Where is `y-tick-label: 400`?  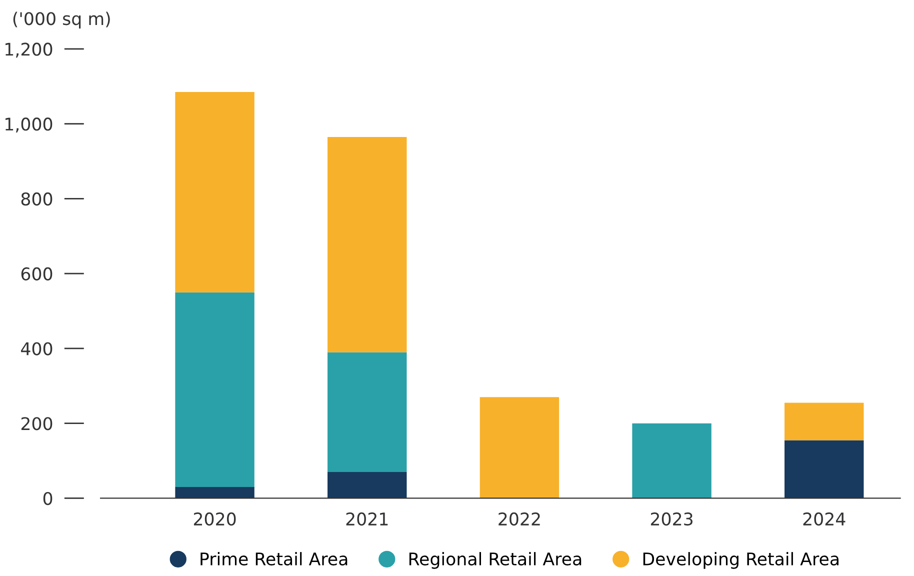
y-tick-label: 400 is located at coordinates (36, 349).